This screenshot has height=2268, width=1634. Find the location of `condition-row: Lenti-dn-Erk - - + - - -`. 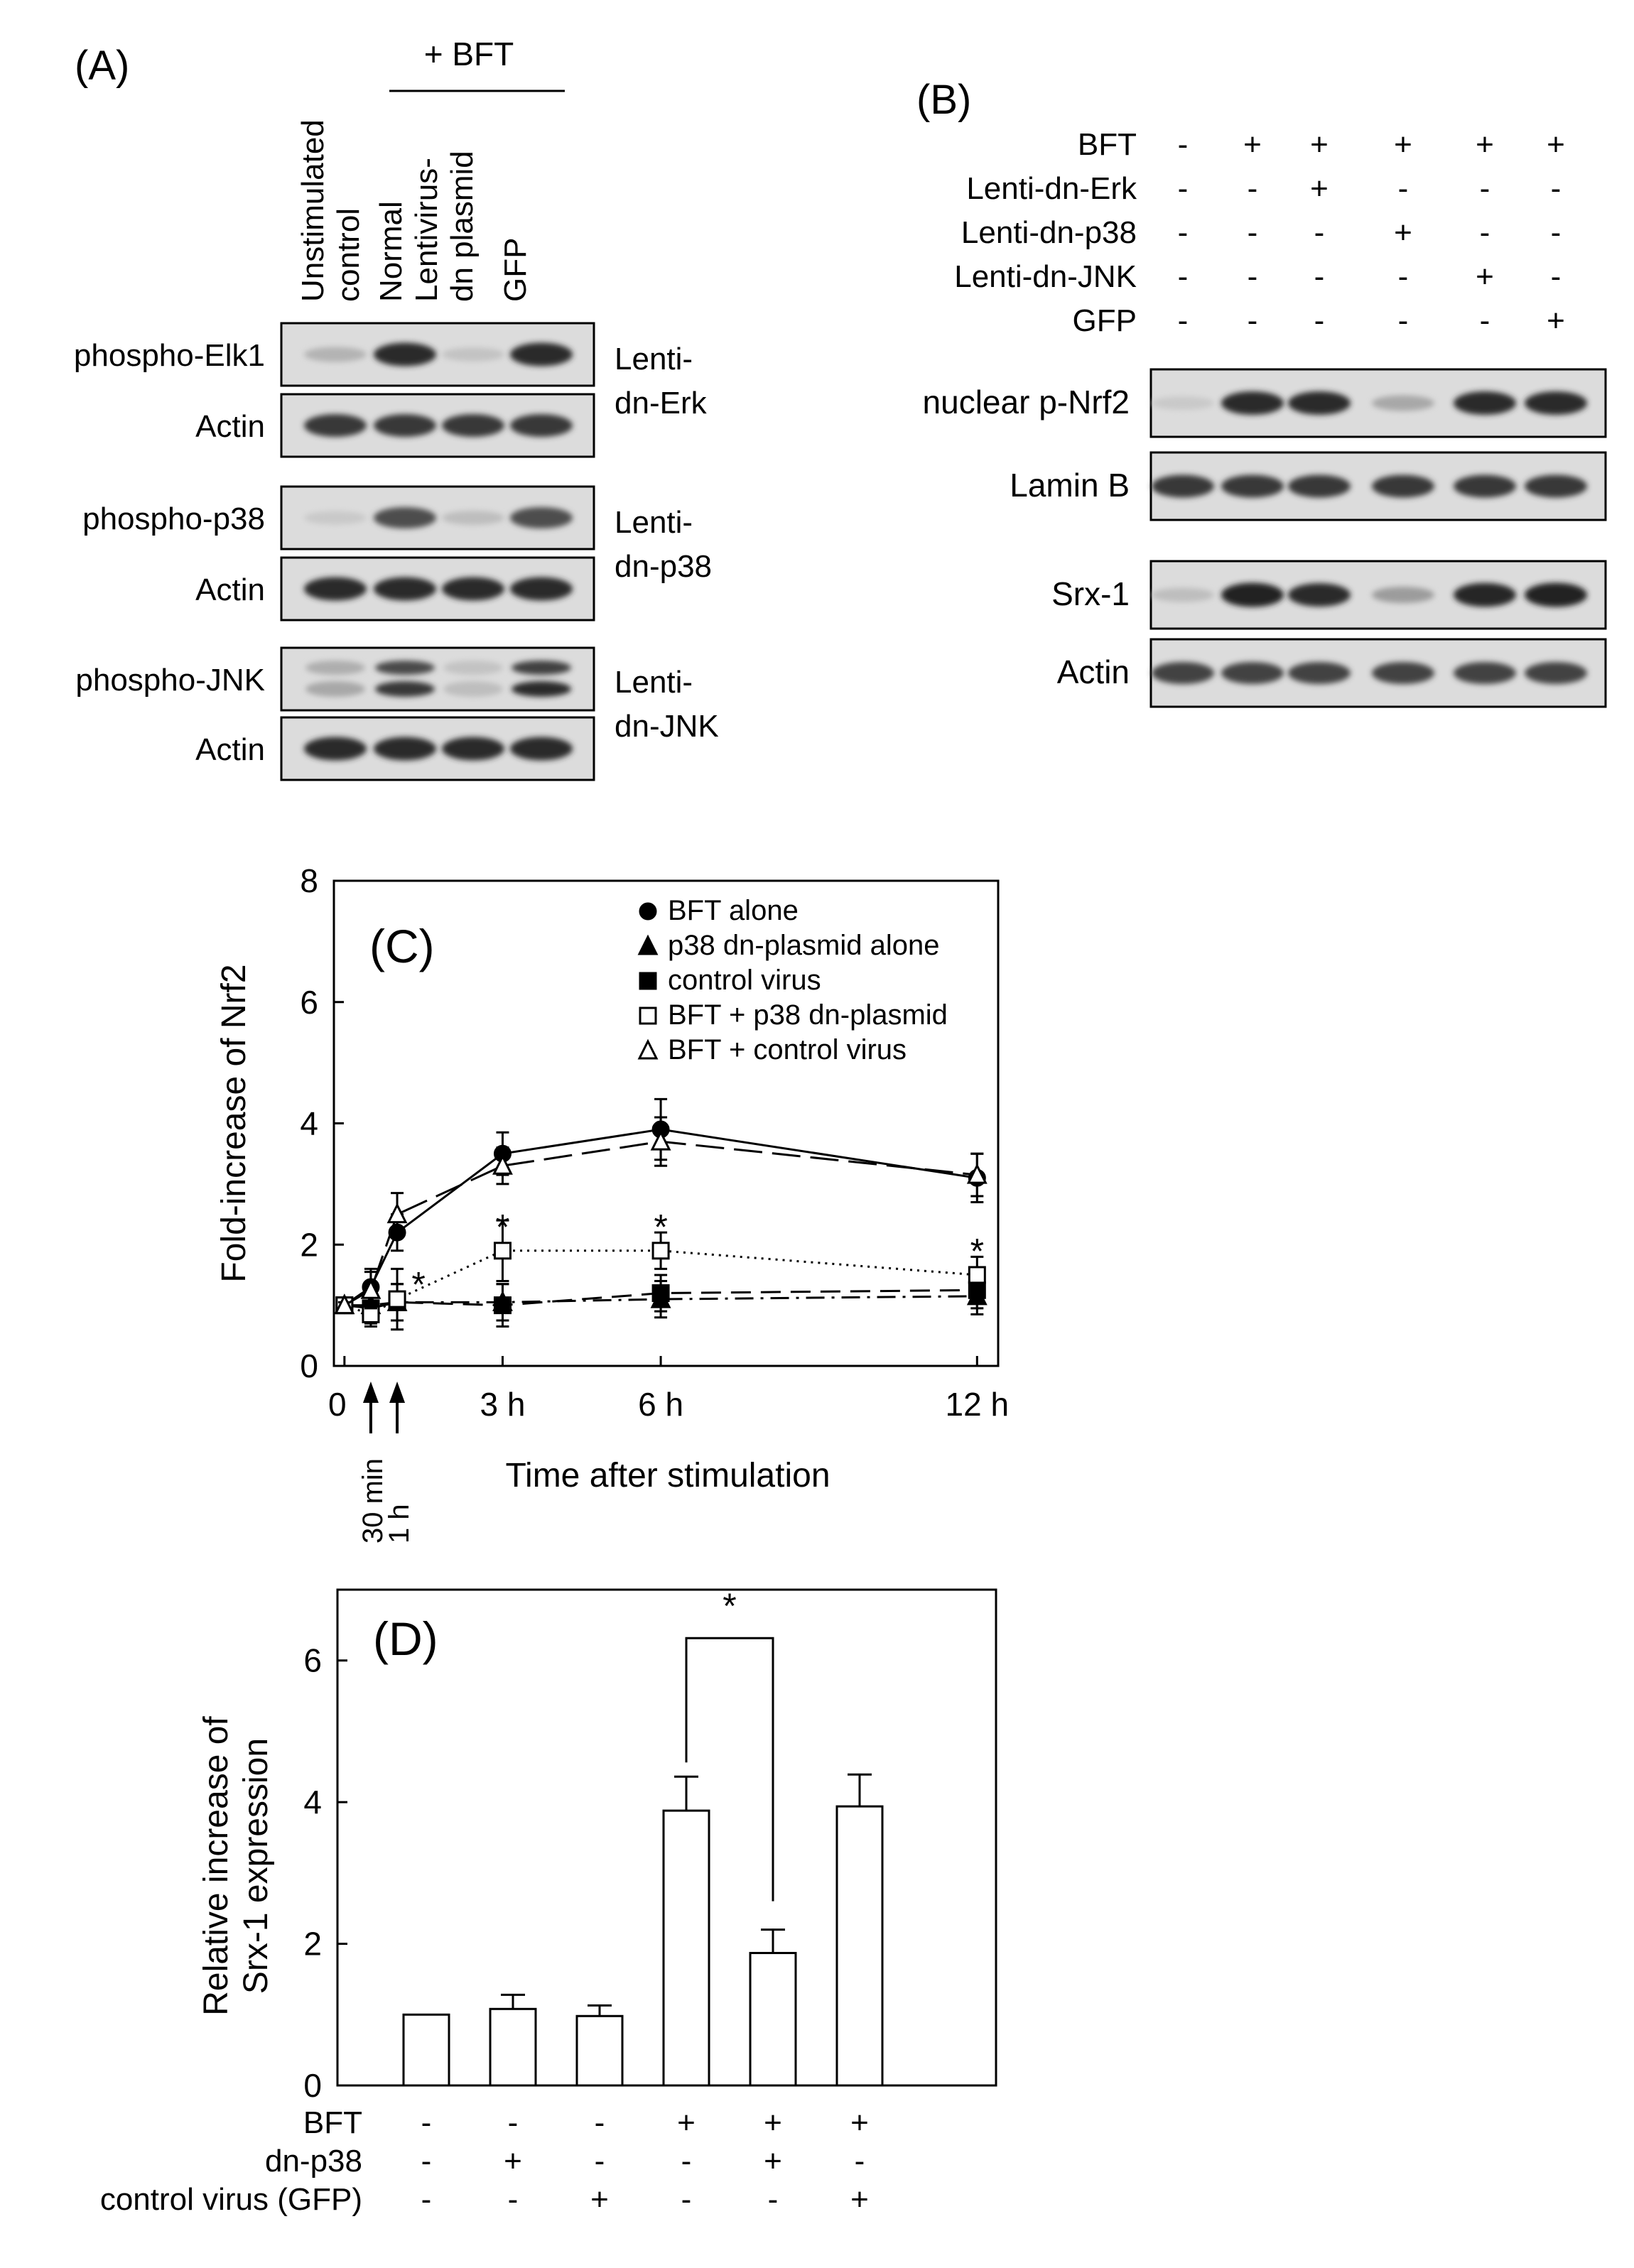

condition-row: Lenti-dn-Erk - - + - - - is located at coordinates (1263, 188).